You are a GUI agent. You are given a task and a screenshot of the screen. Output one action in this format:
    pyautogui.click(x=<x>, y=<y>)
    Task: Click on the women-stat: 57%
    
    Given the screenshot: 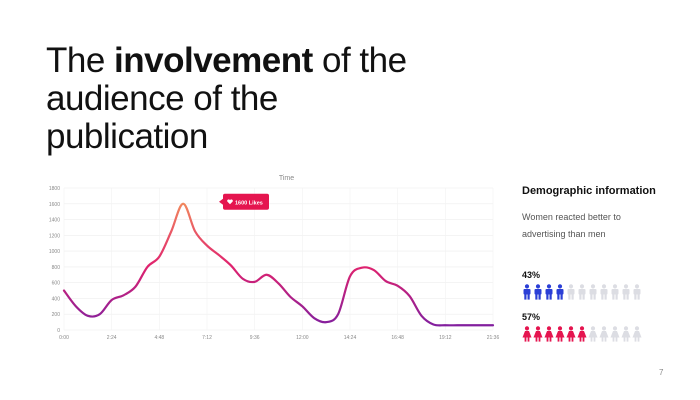 What is the action you would take?
    pyautogui.click(x=582, y=327)
    